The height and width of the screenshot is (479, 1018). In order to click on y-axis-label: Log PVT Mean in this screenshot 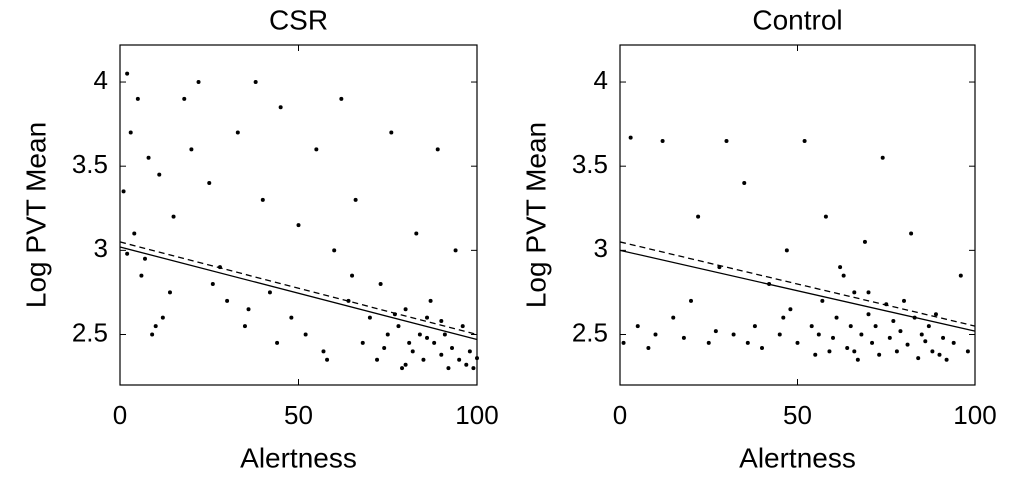, I will do `click(35, 215)`.